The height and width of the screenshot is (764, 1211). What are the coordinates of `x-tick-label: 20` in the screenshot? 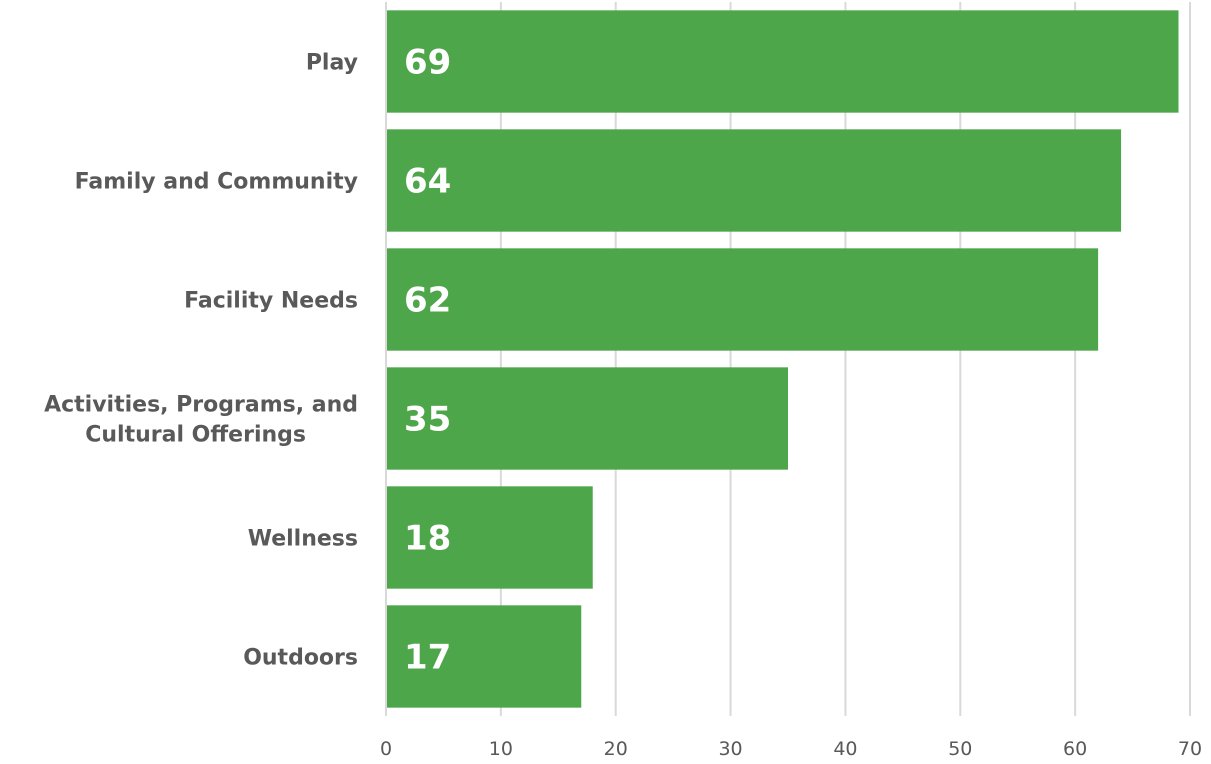 It's located at (616, 749).